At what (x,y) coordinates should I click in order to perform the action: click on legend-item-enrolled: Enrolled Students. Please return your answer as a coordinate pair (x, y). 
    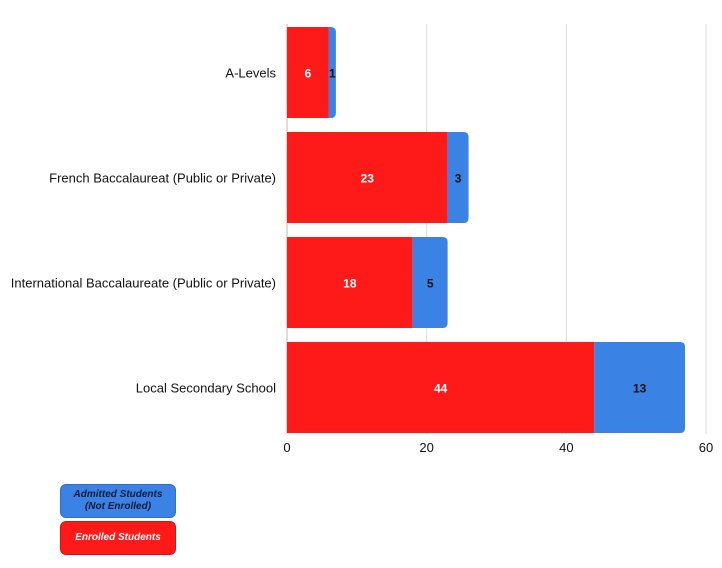
    Looking at the image, I should click on (118, 538).